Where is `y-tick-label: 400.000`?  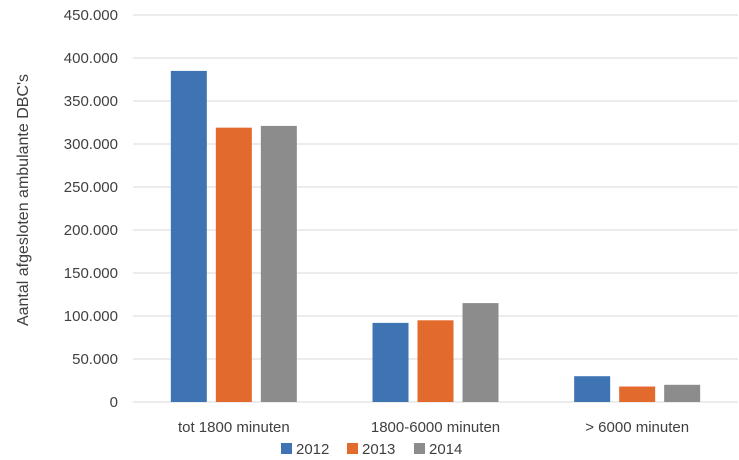
y-tick-label: 400.000 is located at coordinates (91, 58).